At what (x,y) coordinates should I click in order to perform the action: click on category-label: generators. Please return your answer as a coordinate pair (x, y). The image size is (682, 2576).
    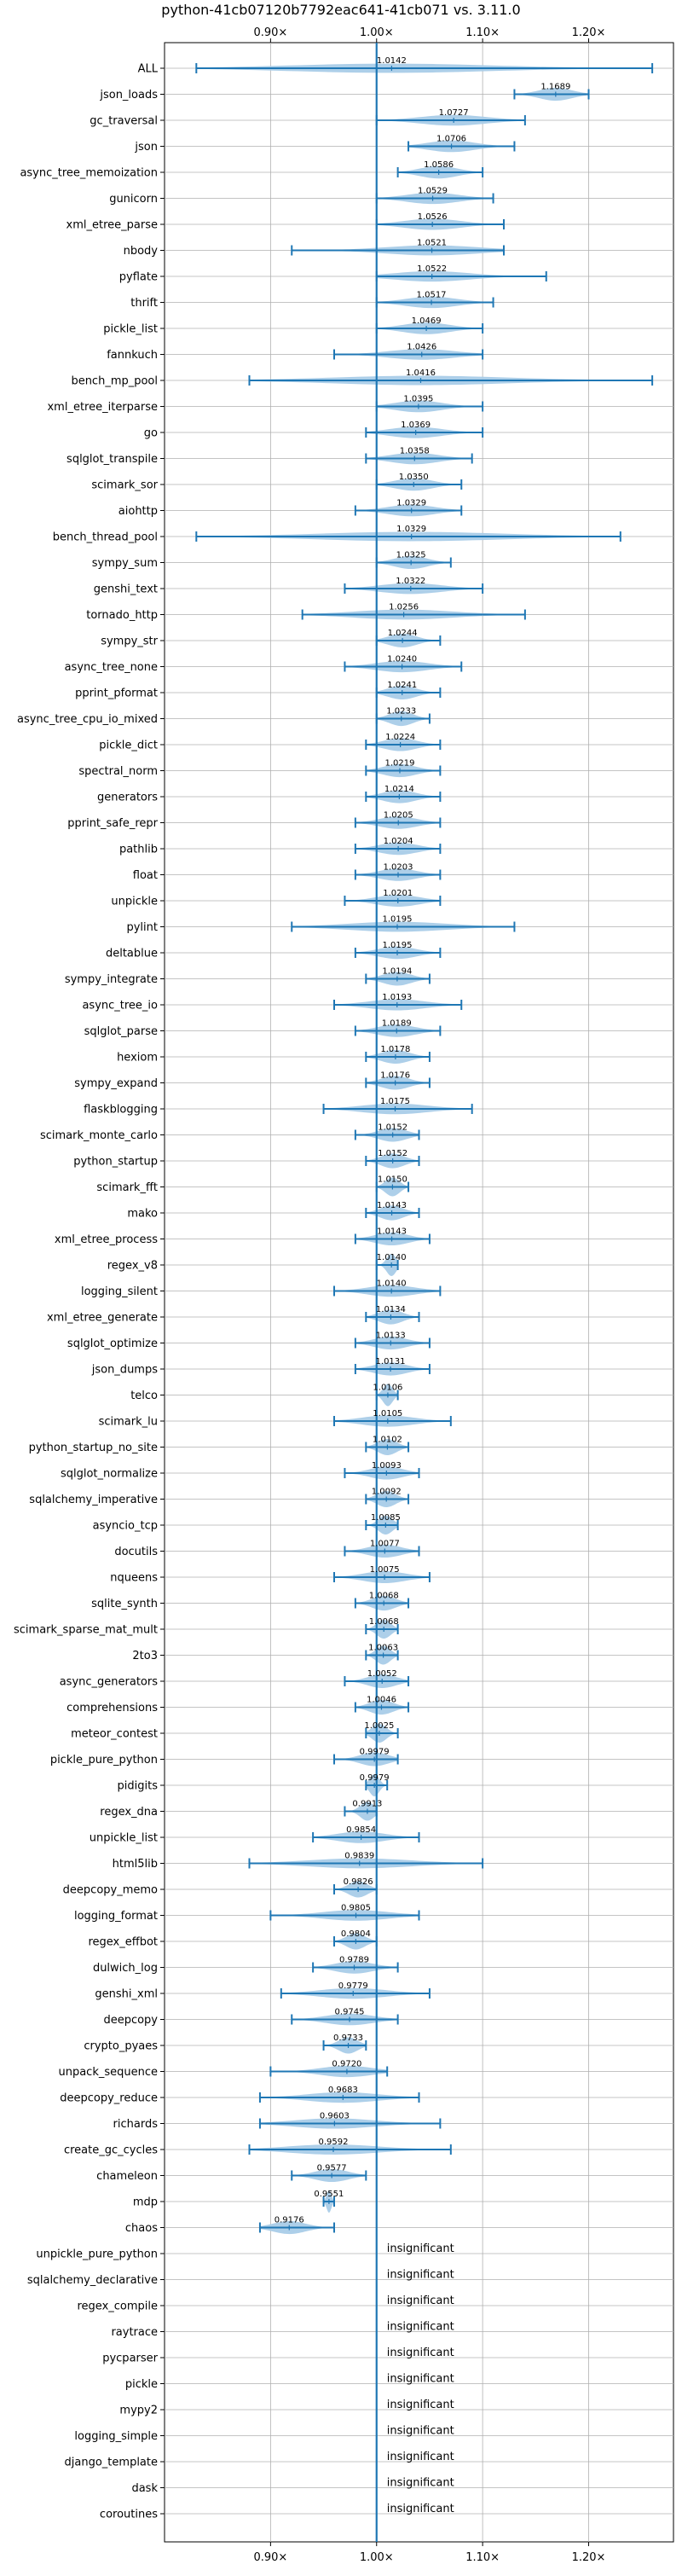
    Looking at the image, I should click on (128, 798).